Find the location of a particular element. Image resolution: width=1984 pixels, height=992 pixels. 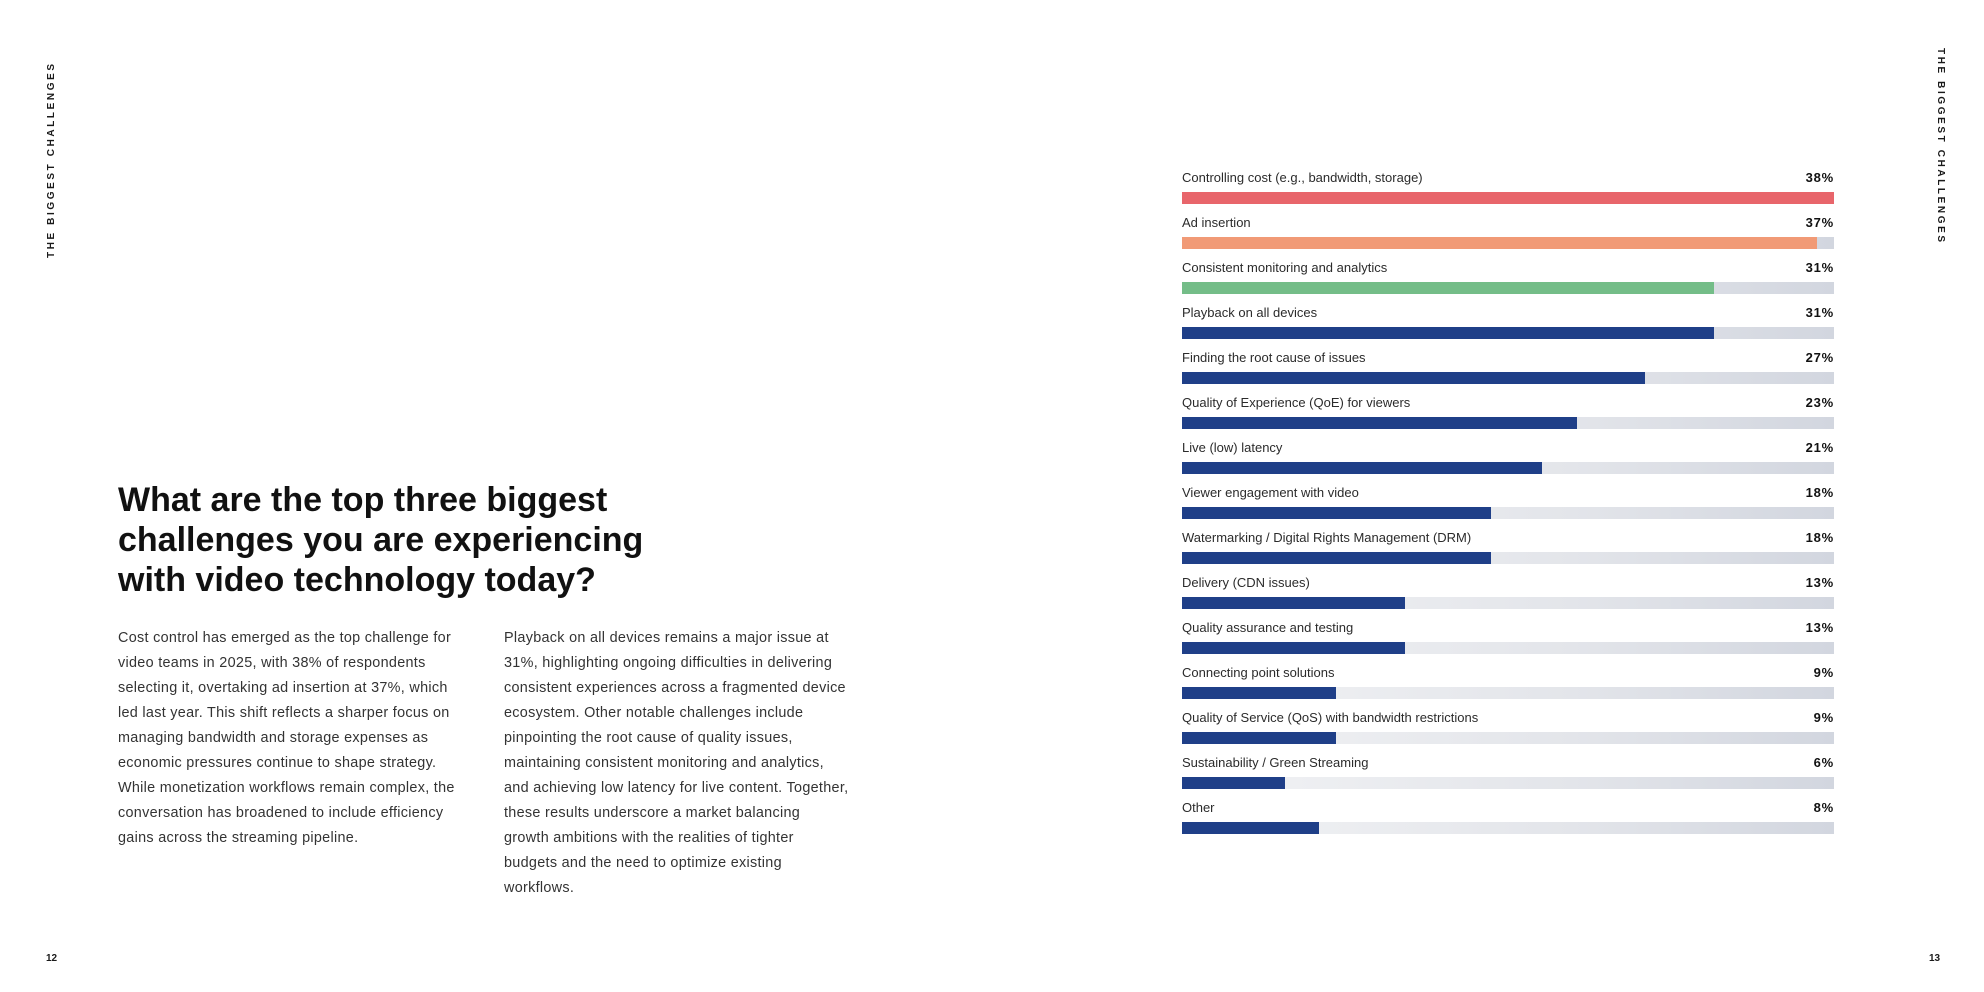

chart-row: Ad insertion 37% is located at coordinates (1508, 237).